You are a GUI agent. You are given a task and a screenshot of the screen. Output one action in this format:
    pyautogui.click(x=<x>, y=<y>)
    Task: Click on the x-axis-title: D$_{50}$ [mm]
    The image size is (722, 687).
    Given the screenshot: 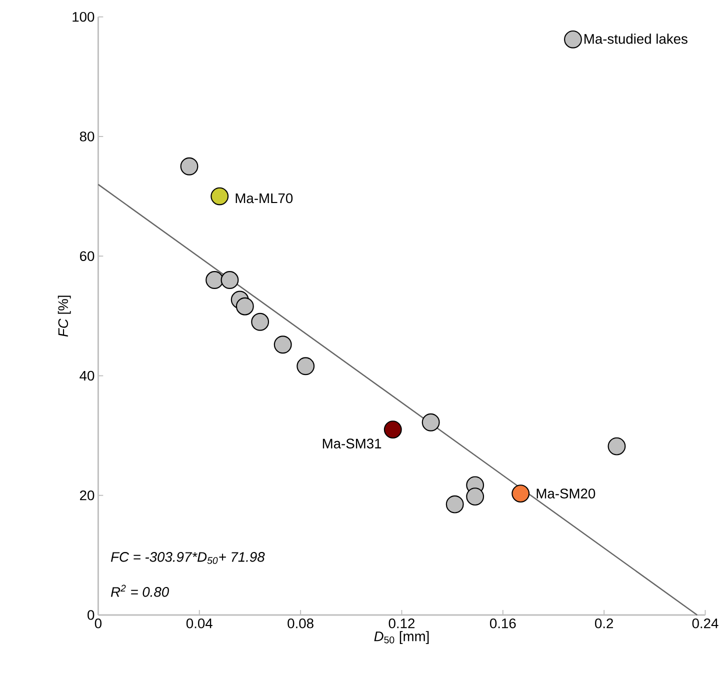 What is the action you would take?
    pyautogui.click(x=401, y=637)
    